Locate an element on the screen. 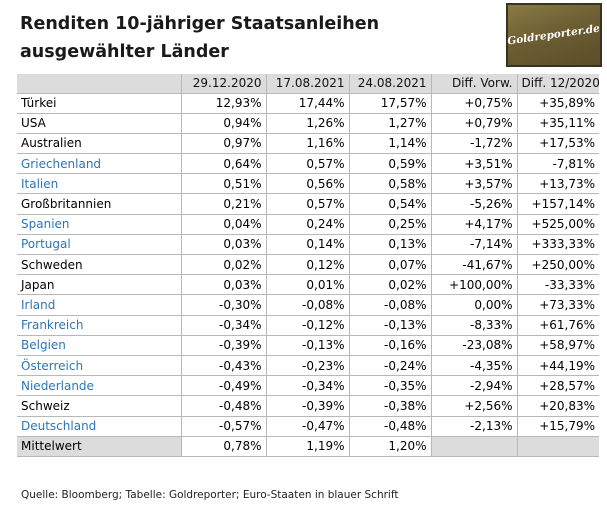 This screenshot has width=607, height=514. cell-diff-2020: +250,00% is located at coordinates (557, 264).